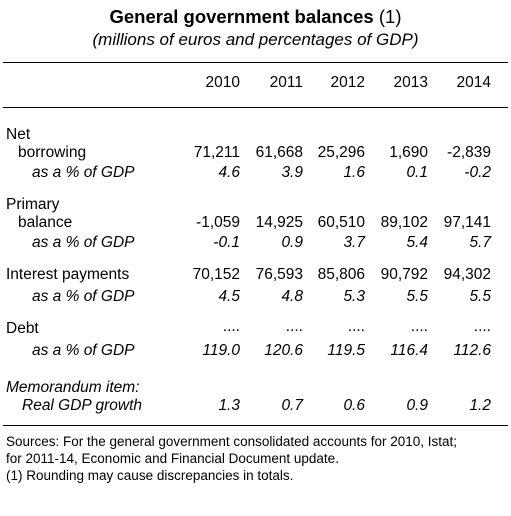 The width and height of the screenshot is (511, 516). Describe the element at coordinates (341, 274) in the screenshot. I see `table-cell: 85,806` at that location.